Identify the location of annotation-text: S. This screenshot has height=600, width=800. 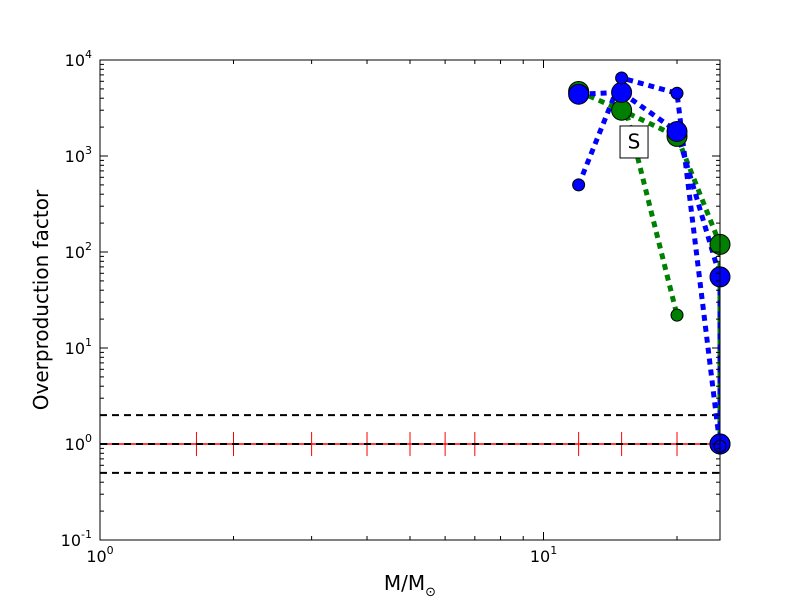
(634, 141).